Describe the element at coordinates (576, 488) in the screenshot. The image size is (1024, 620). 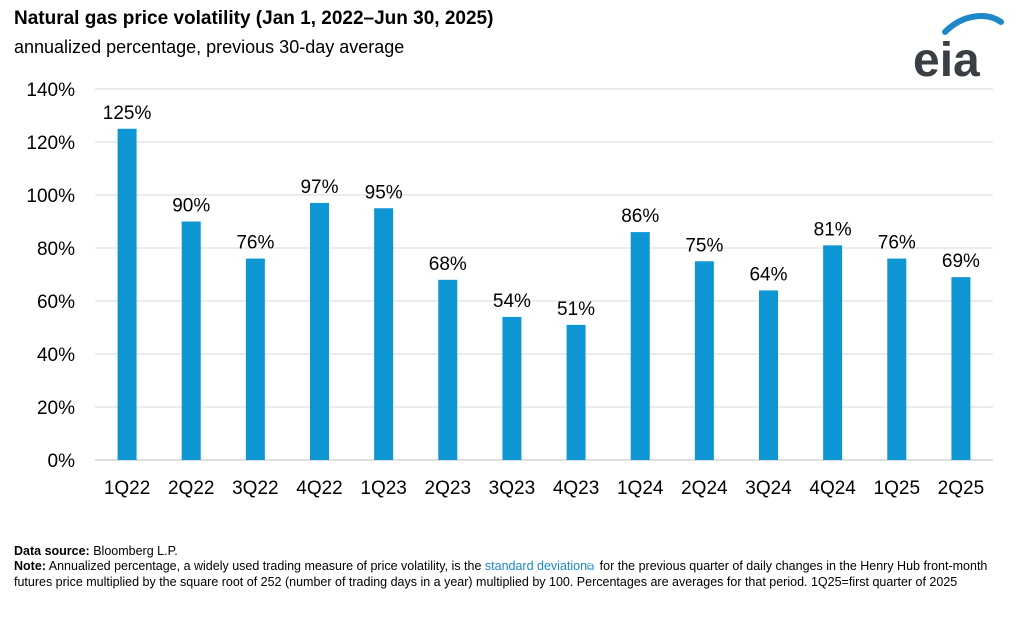
I see `x-tick-label: 4Q23` at that location.